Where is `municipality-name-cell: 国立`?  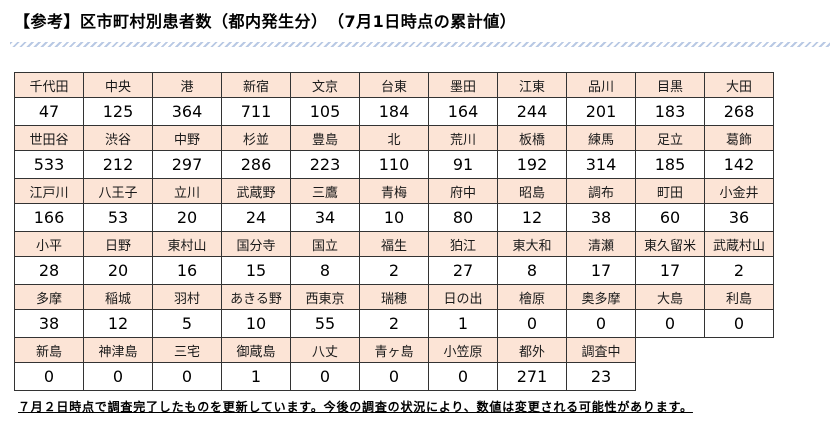
municipality-name-cell: 国立 is located at coordinates (325, 244).